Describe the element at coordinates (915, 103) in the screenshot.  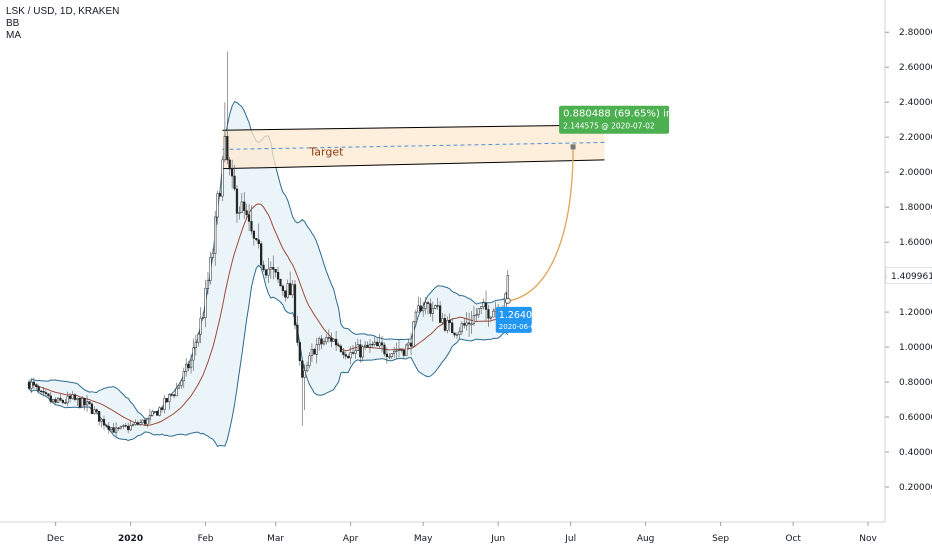
I see `y-tick-label: 2.400000` at that location.